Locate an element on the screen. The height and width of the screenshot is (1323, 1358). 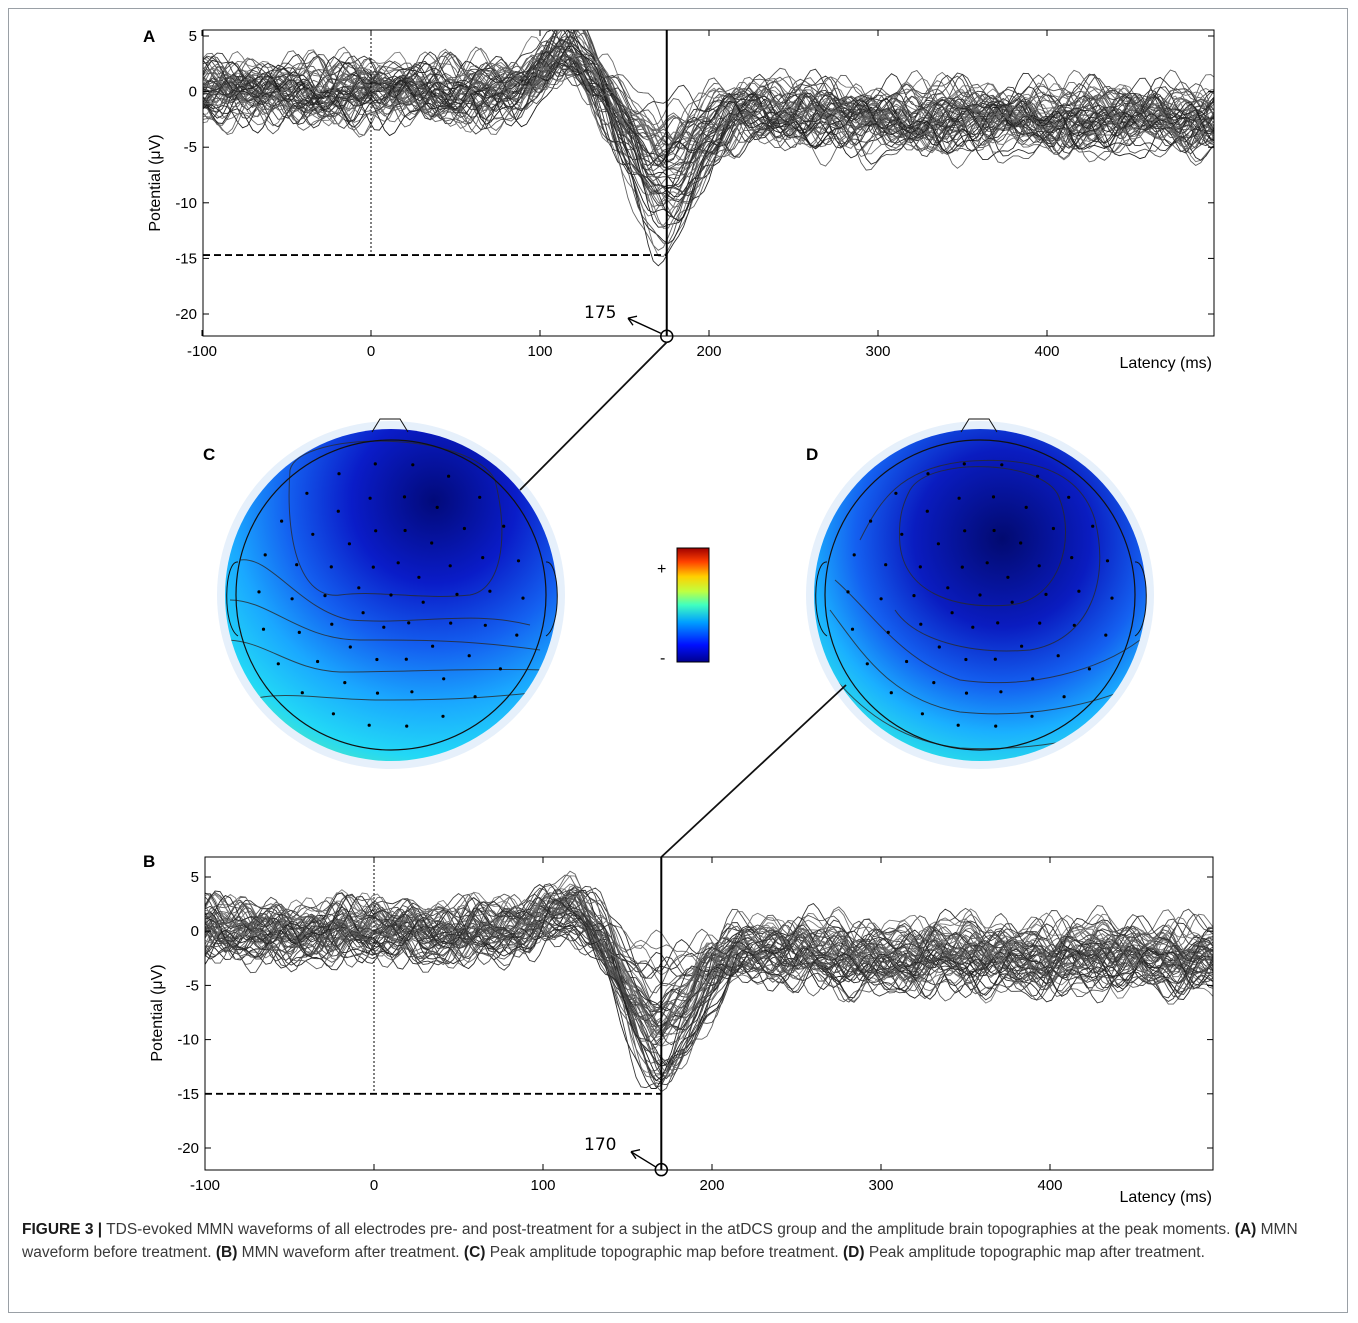
y-tick-label: 5 is located at coordinates (195, 877).